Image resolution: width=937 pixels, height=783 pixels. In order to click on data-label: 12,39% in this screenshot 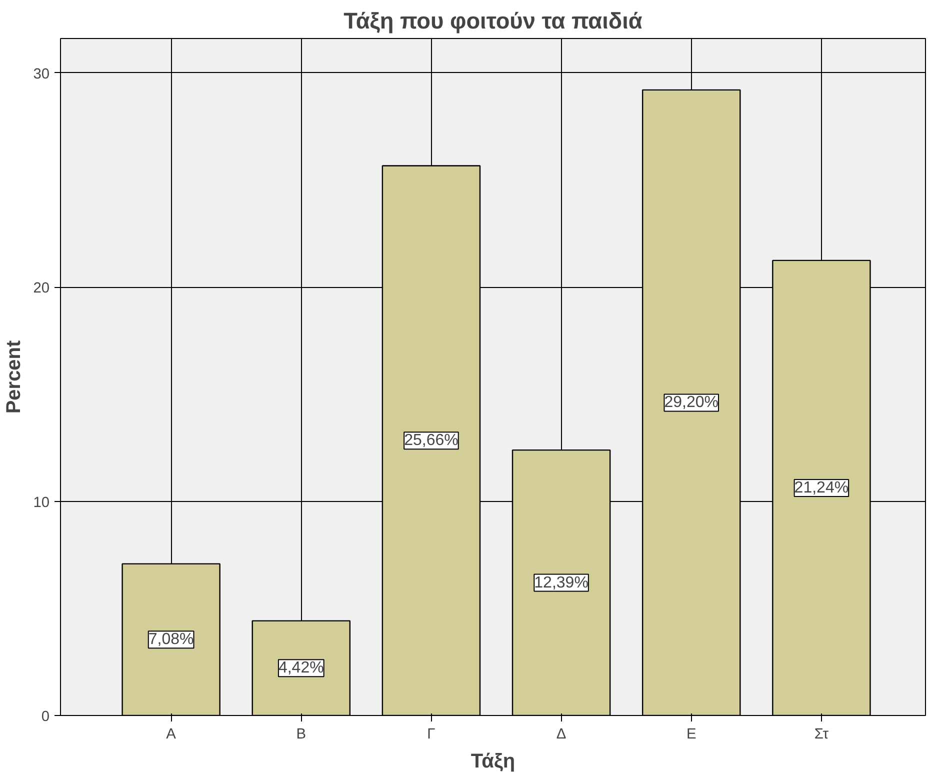, I will do `click(561, 583)`.